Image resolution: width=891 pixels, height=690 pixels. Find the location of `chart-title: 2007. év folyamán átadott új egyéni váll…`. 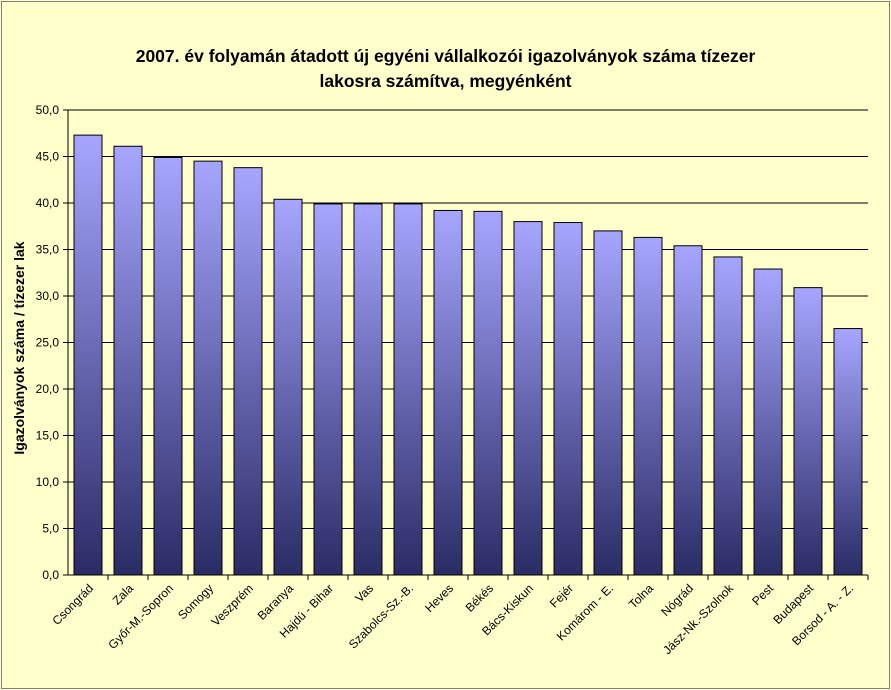

chart-title: 2007. év folyamán átadott új egyéni váll… is located at coordinates (445, 69).